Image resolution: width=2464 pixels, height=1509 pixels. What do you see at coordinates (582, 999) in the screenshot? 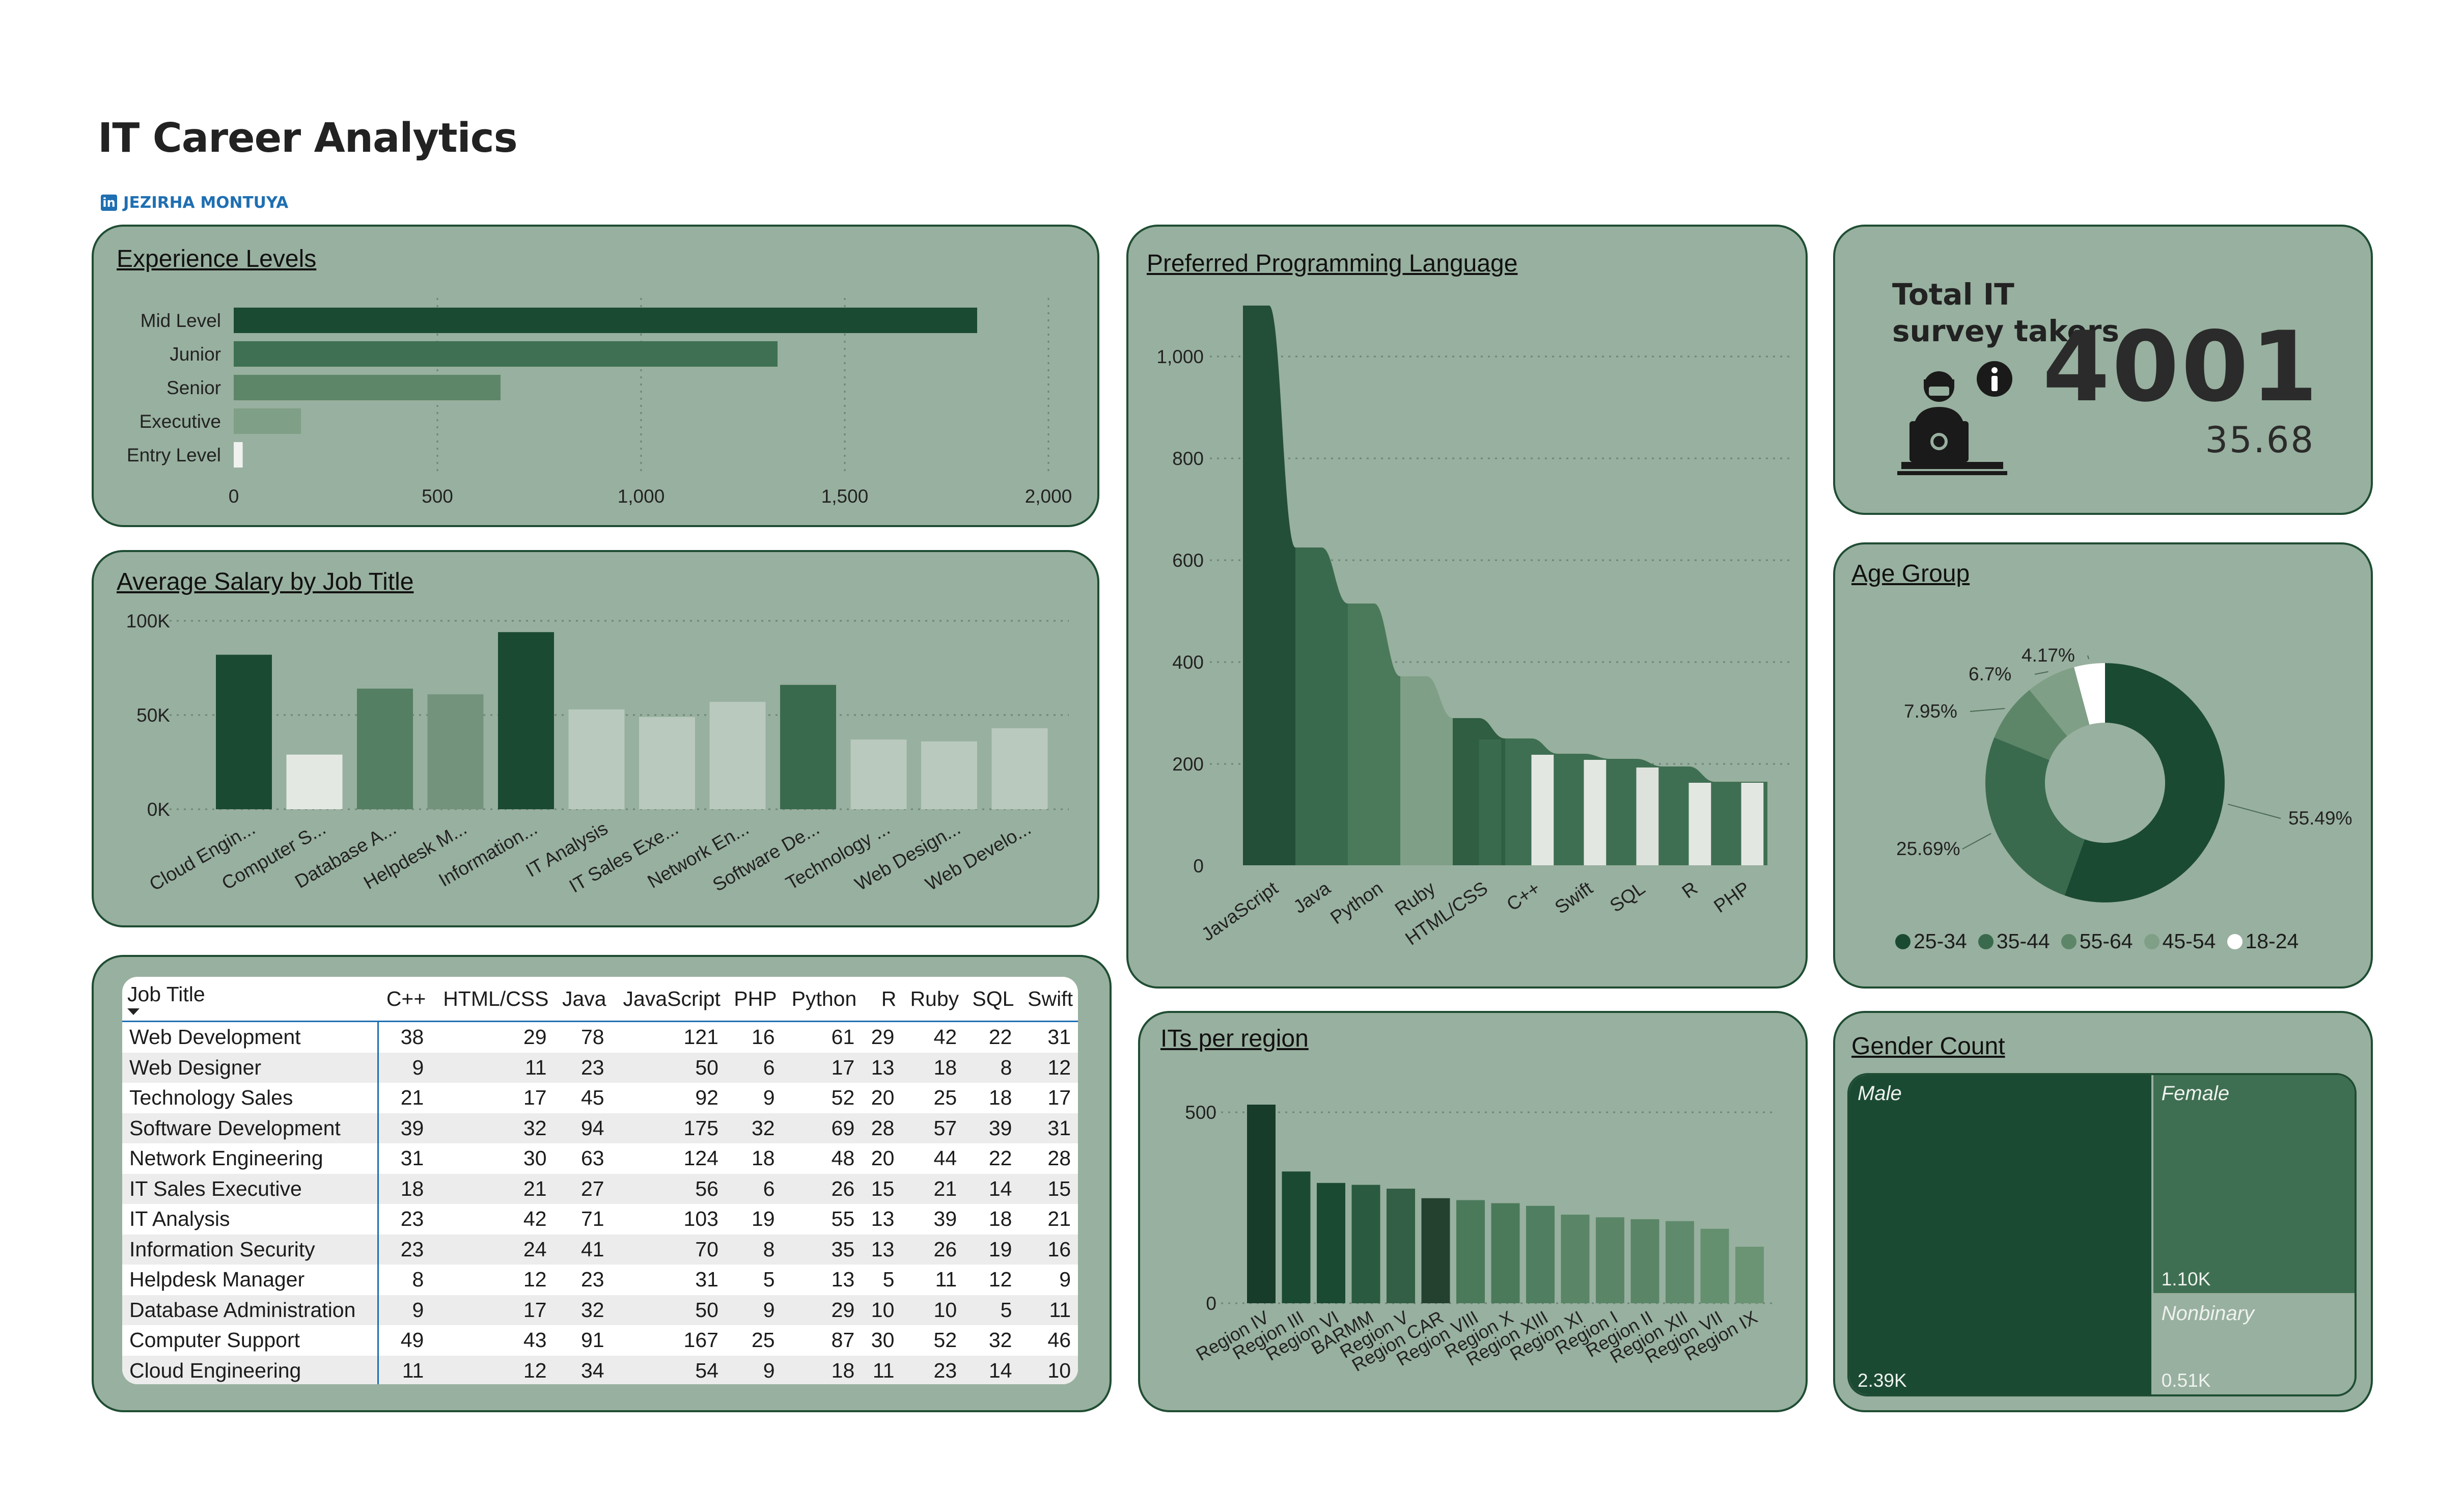
I see `column-header: Java` at bounding box center [582, 999].